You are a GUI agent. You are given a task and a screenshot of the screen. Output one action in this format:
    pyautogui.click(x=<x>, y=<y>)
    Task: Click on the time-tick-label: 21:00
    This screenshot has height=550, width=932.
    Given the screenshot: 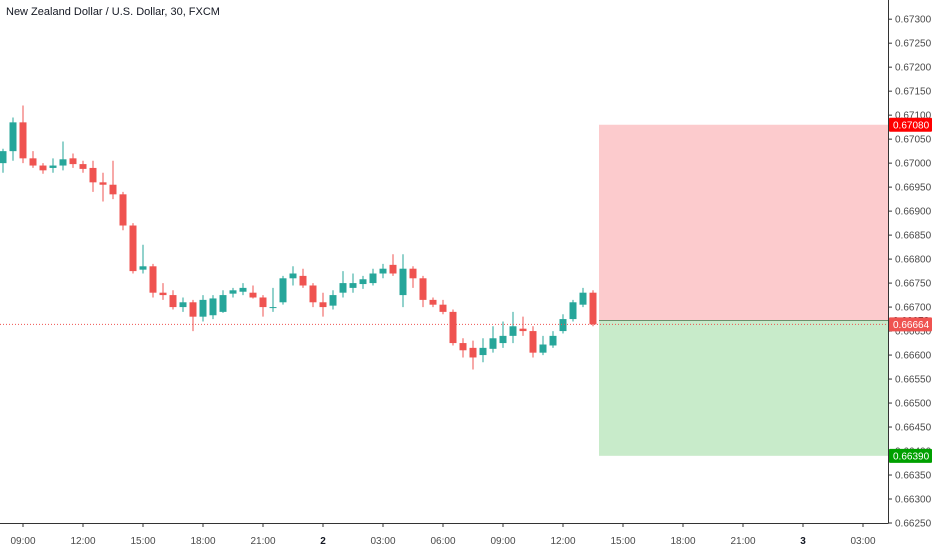 What is the action you would take?
    pyautogui.click(x=262, y=541)
    